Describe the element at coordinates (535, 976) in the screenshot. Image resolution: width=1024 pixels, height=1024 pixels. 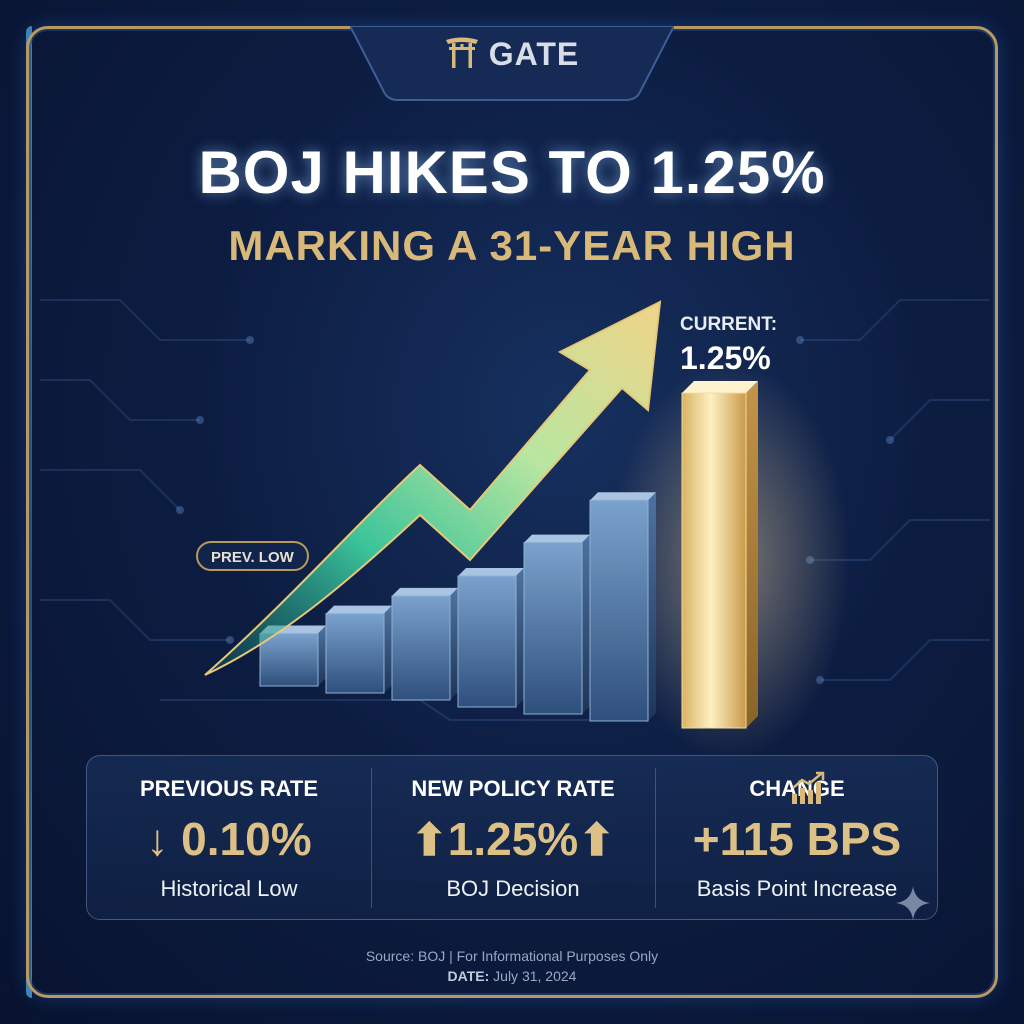
I see `footer-date-value: July 31, 2024` at that location.